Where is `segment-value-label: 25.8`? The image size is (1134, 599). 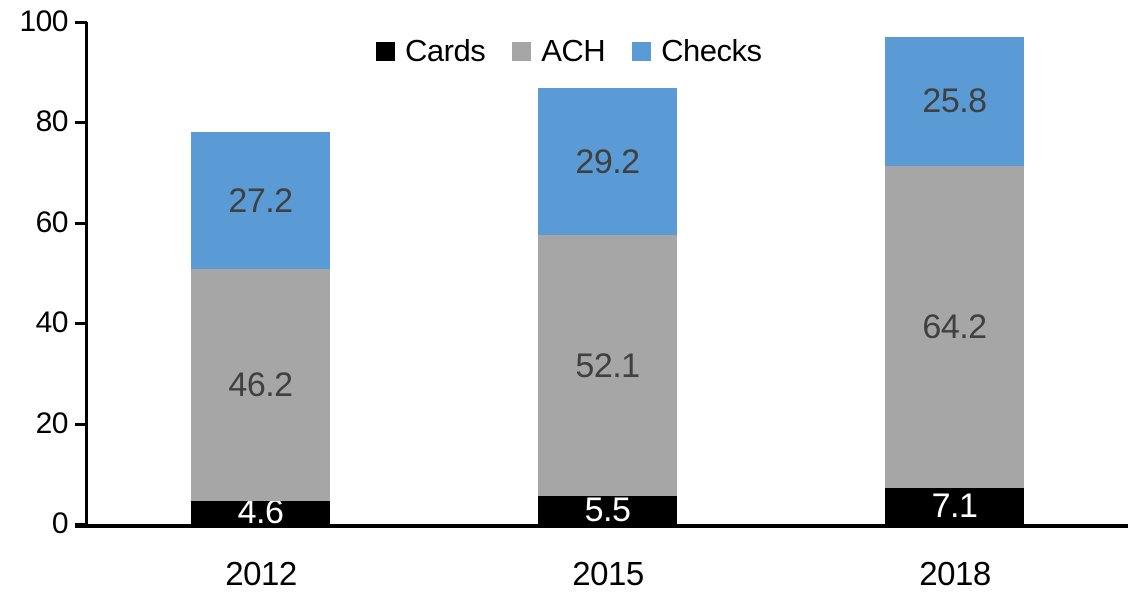 segment-value-label: 25.8 is located at coordinates (954, 101).